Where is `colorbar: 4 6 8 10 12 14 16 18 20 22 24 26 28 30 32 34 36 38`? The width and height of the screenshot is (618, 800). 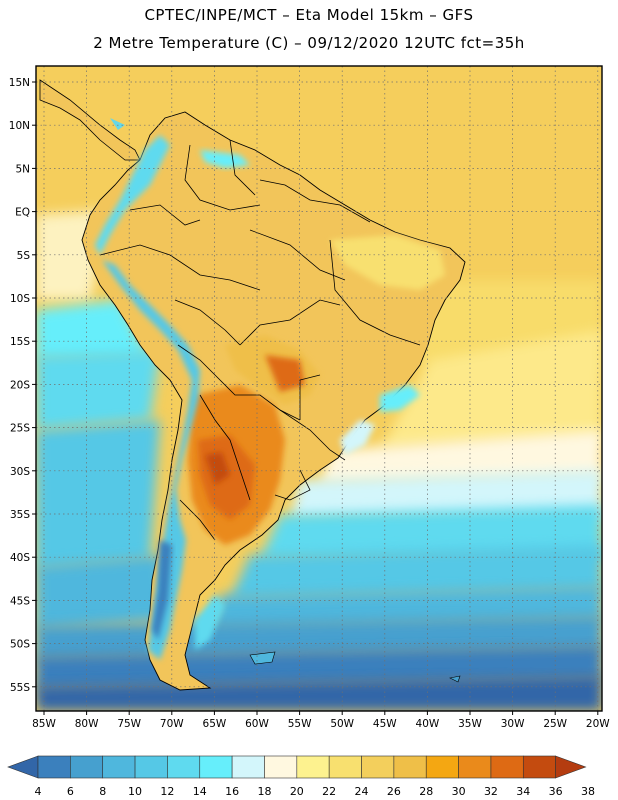 colorbar: 4 6 8 10 12 14 16 18 20 22 24 26 28 30 32 34 36 38 is located at coordinates (301, 776).